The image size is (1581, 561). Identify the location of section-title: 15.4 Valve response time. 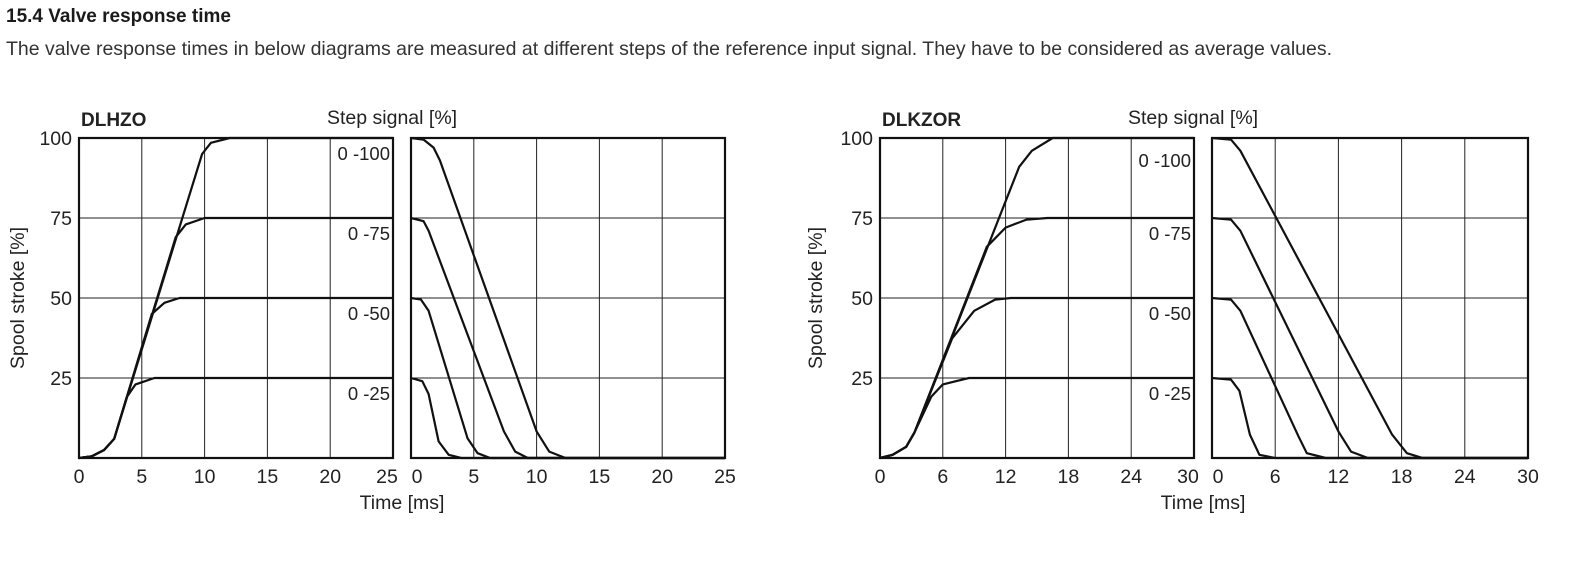
(118, 16).